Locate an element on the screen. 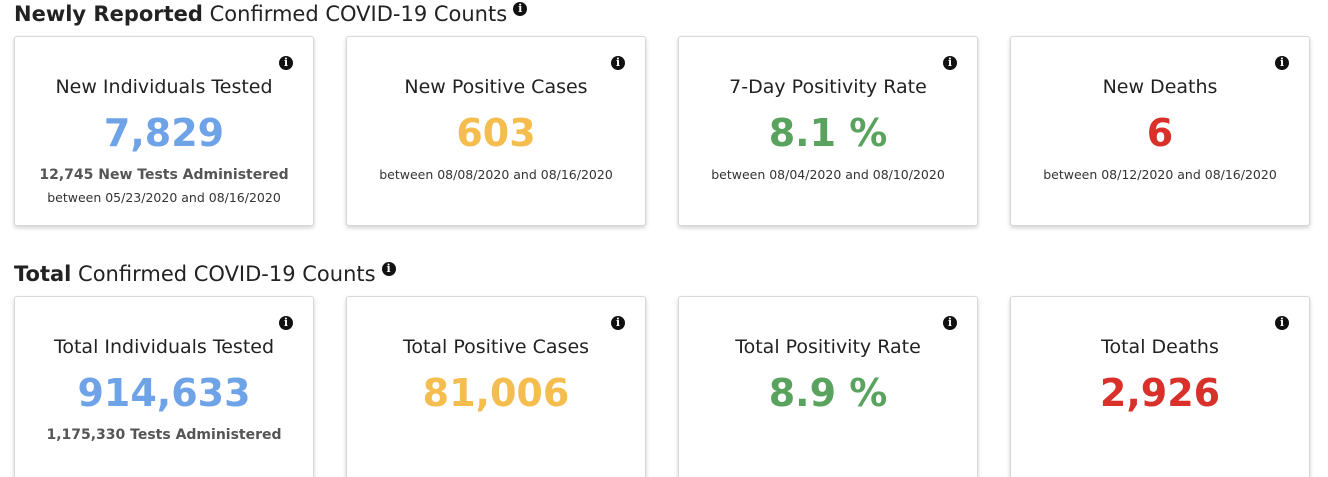  total-counts-heading: Total Confirmed COVID-19 Counts i is located at coordinates (205, 274).